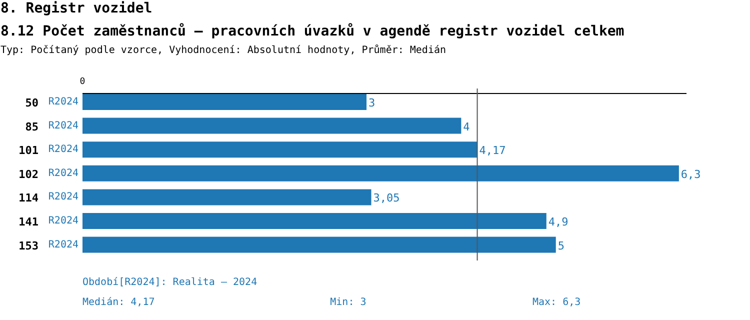  I want to click on data-label: 3,05, so click(386, 198).